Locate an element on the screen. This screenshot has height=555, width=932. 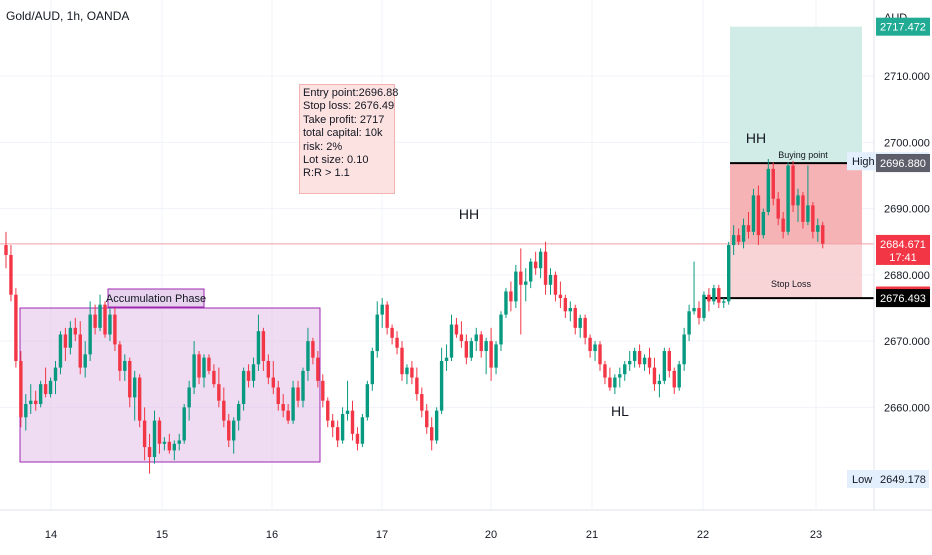
price-tag-countdown: 17:41 is located at coordinates (903, 258).